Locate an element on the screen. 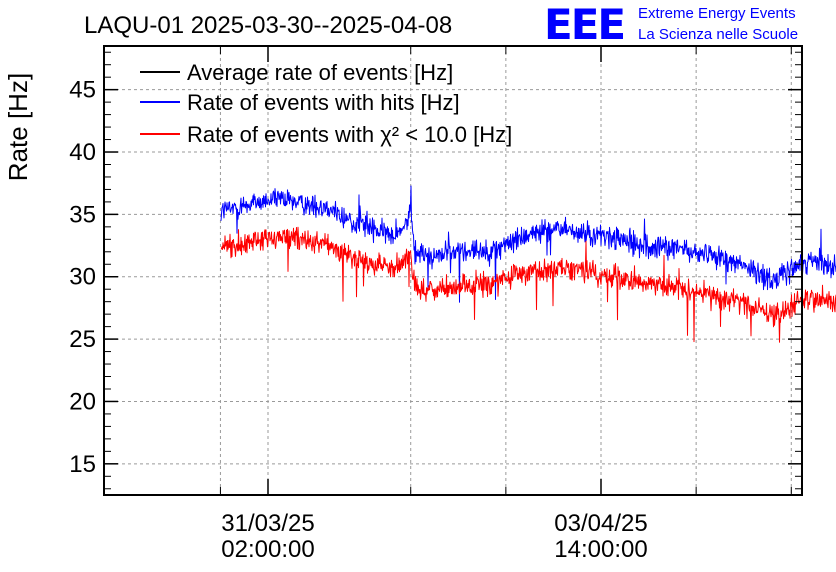  y-tick-label: 20 is located at coordinates (82, 401).